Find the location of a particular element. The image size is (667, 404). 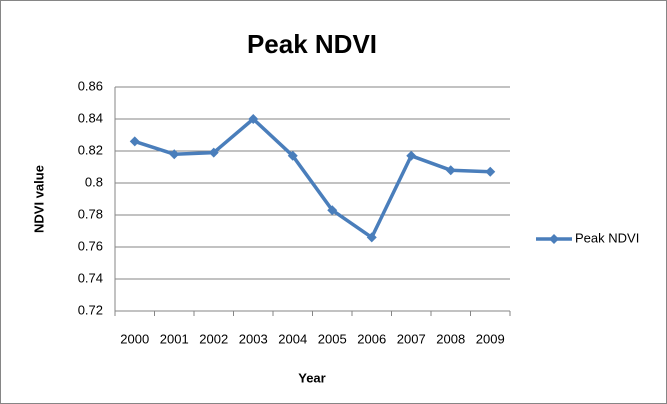

x-tick-label: 2008 is located at coordinates (450, 338).